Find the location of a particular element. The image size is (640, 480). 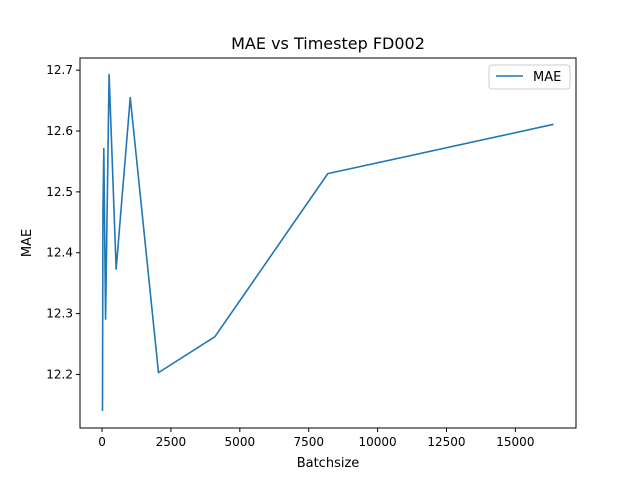

y-tick-label: 12.7 is located at coordinates (59, 70).